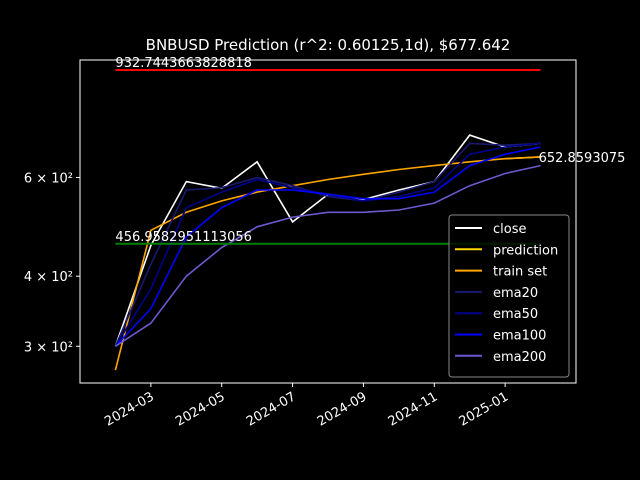  I want to click on y-tick-label: 3 × 10², so click(48, 347).